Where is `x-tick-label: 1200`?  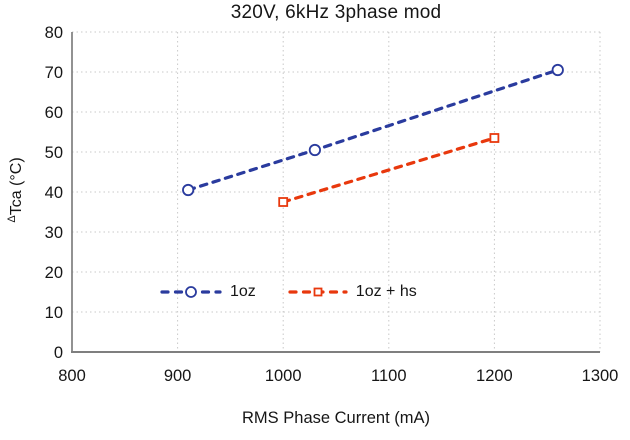
x-tick-label: 1200 is located at coordinates (494, 376).